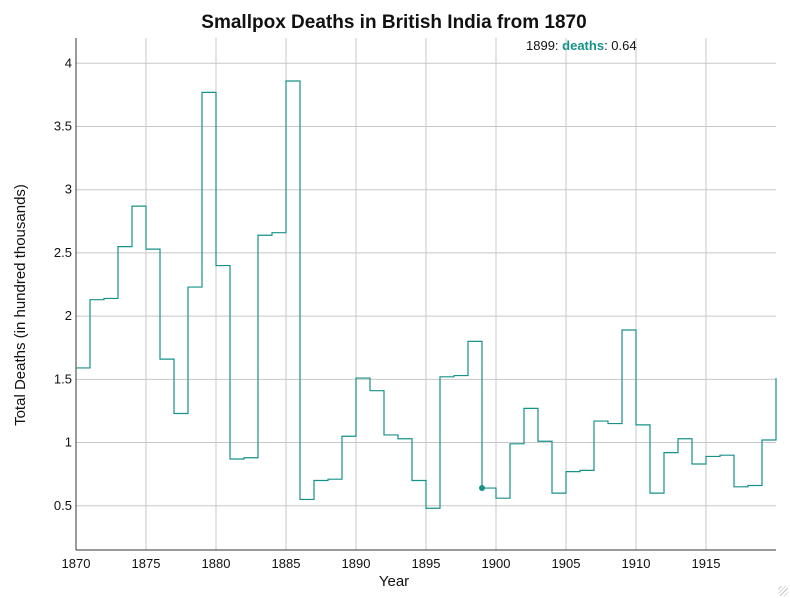 This screenshot has width=790, height=598. Describe the element at coordinates (63, 505) in the screenshot. I see `y-tick-label: 0.5` at that location.